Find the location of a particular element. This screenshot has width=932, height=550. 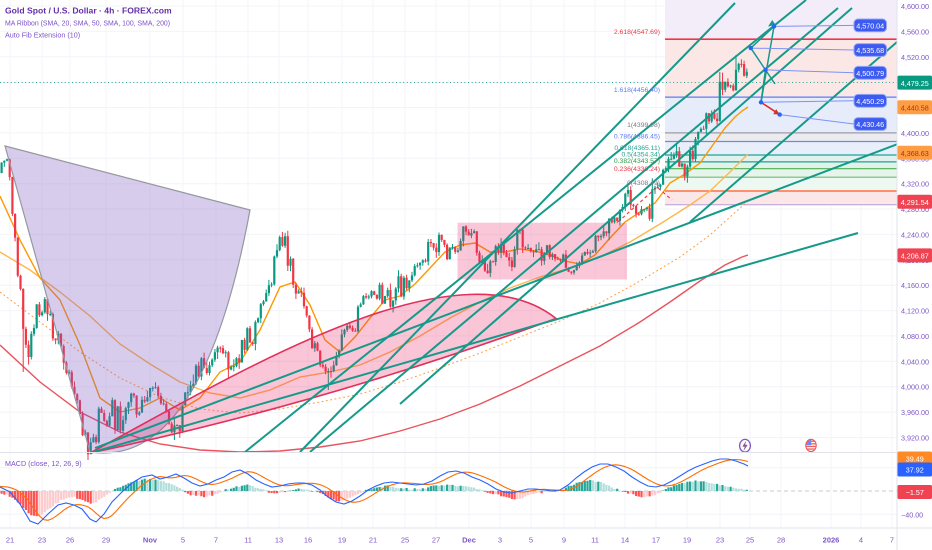

svg-text: 3,920.00 is located at coordinates (915, 438).